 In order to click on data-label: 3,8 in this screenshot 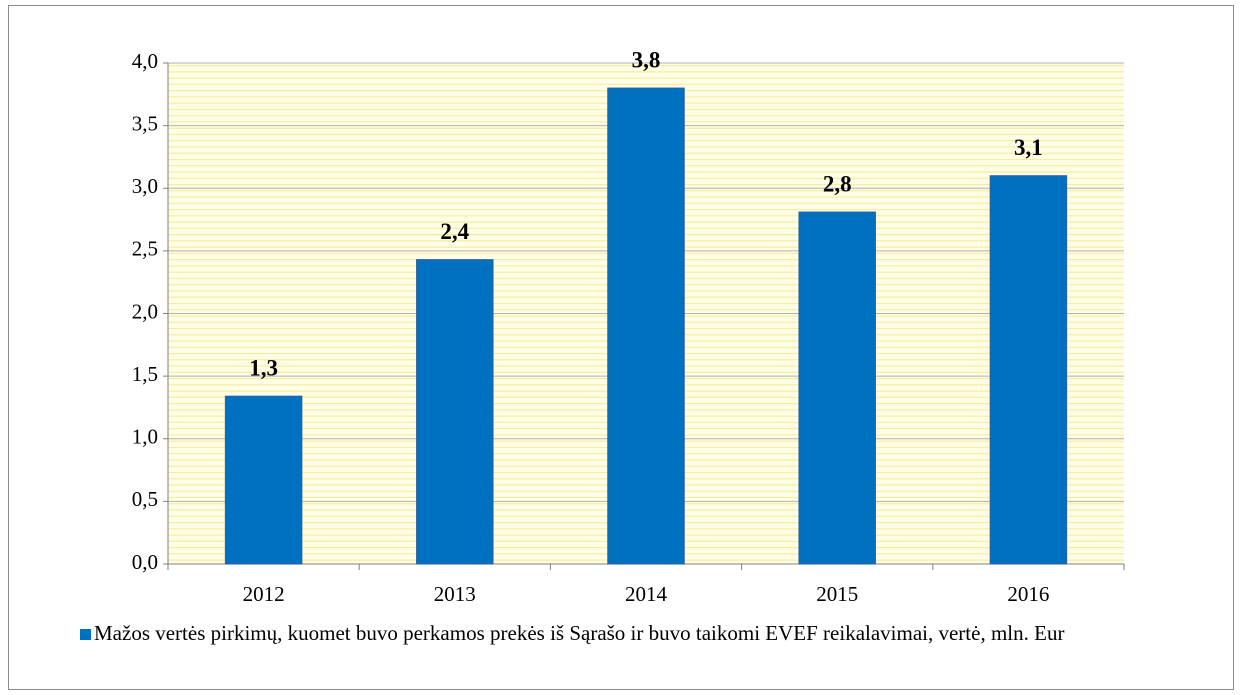, I will do `click(646, 59)`.